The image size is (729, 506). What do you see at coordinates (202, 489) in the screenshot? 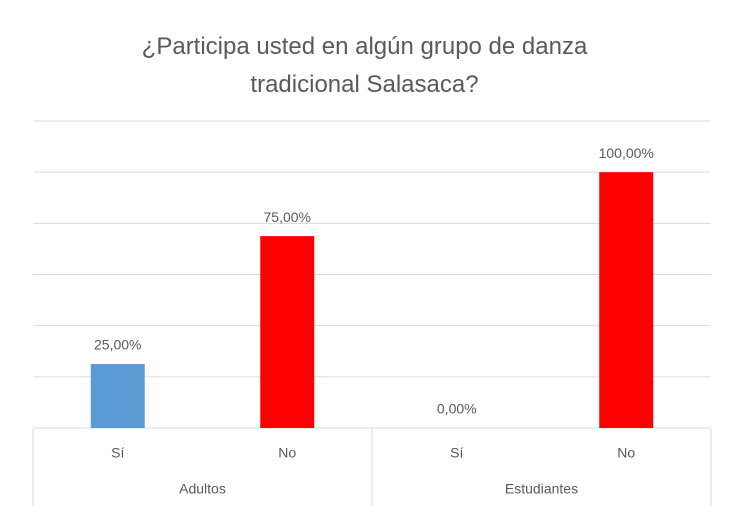
I see `group-label: Adultos` at bounding box center [202, 489].